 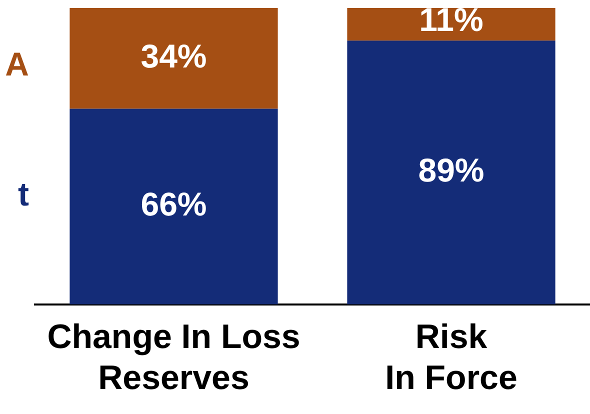 What do you see at coordinates (23, 194) in the screenshot?
I see `series-label: t` at bounding box center [23, 194].